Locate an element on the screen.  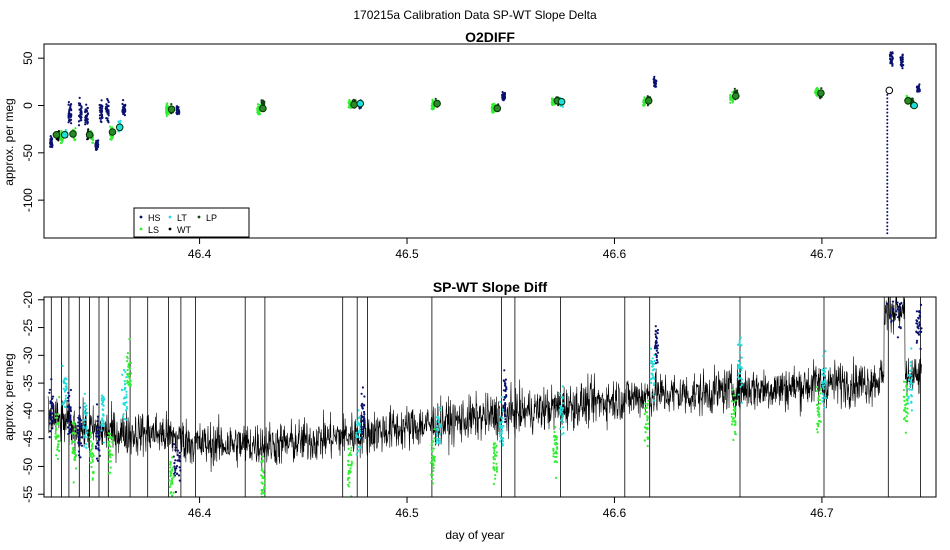
o2diff-xtick-label: 46.4 is located at coordinates (200, 254).